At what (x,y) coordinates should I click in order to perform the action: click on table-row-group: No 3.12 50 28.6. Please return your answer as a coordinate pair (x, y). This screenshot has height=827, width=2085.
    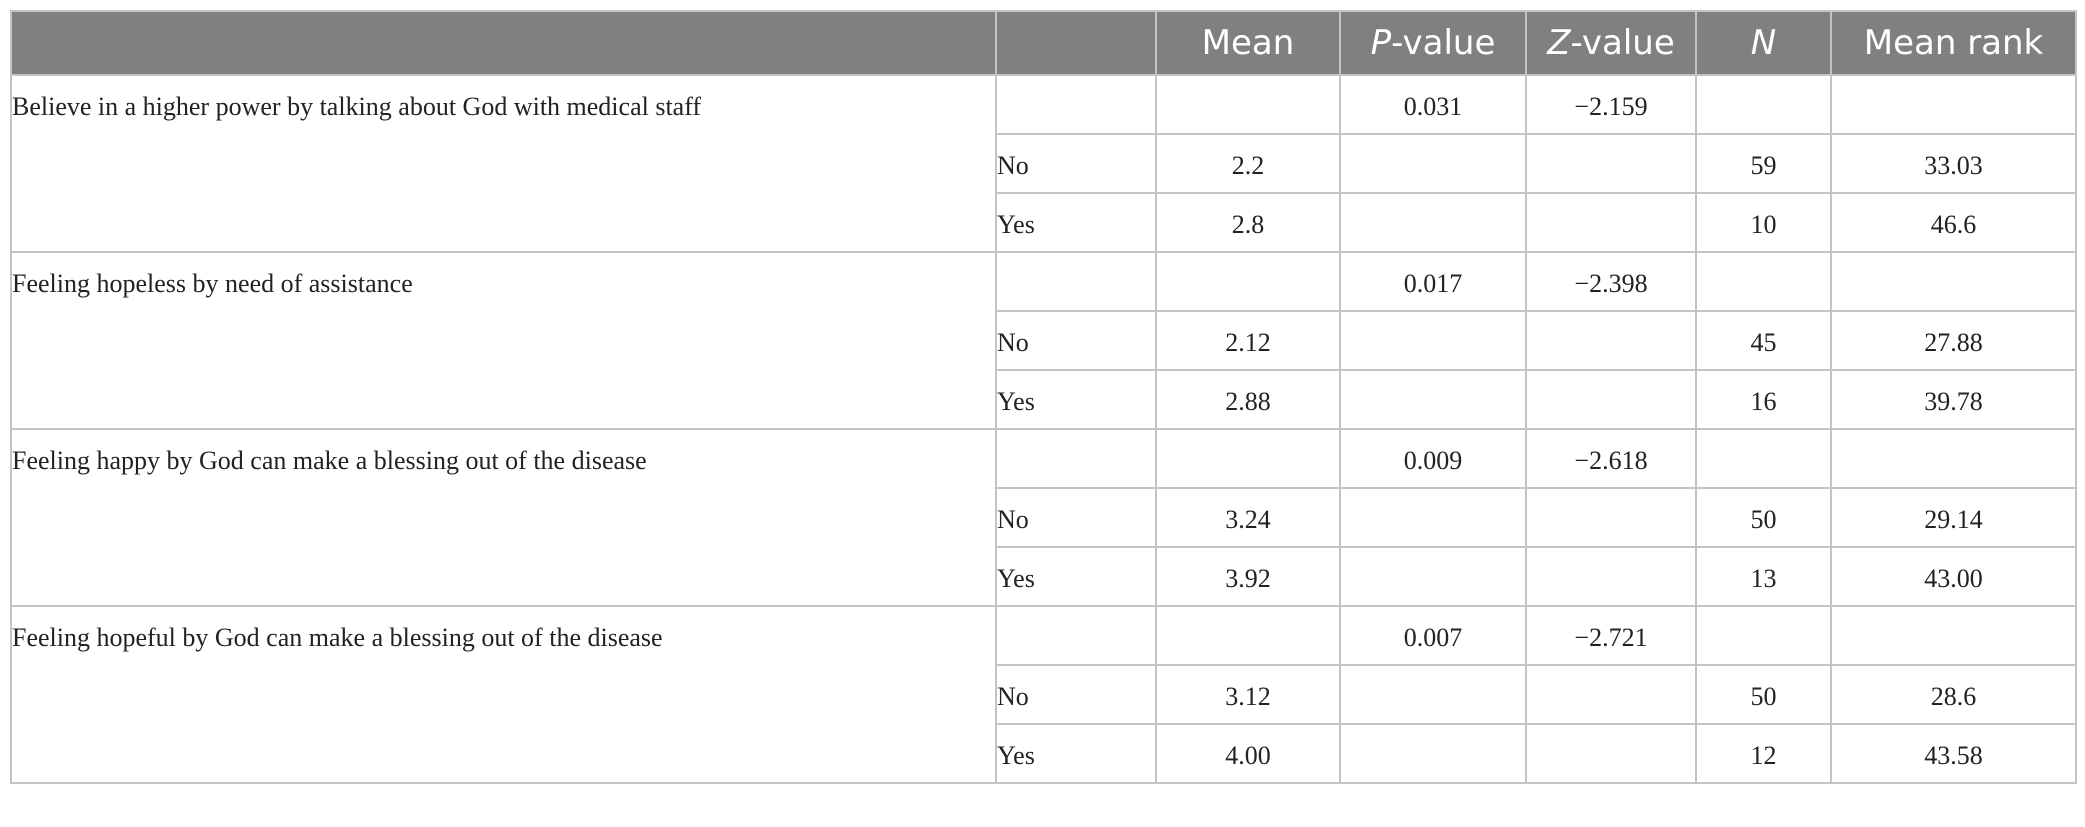
    Looking at the image, I should click on (1044, 694).